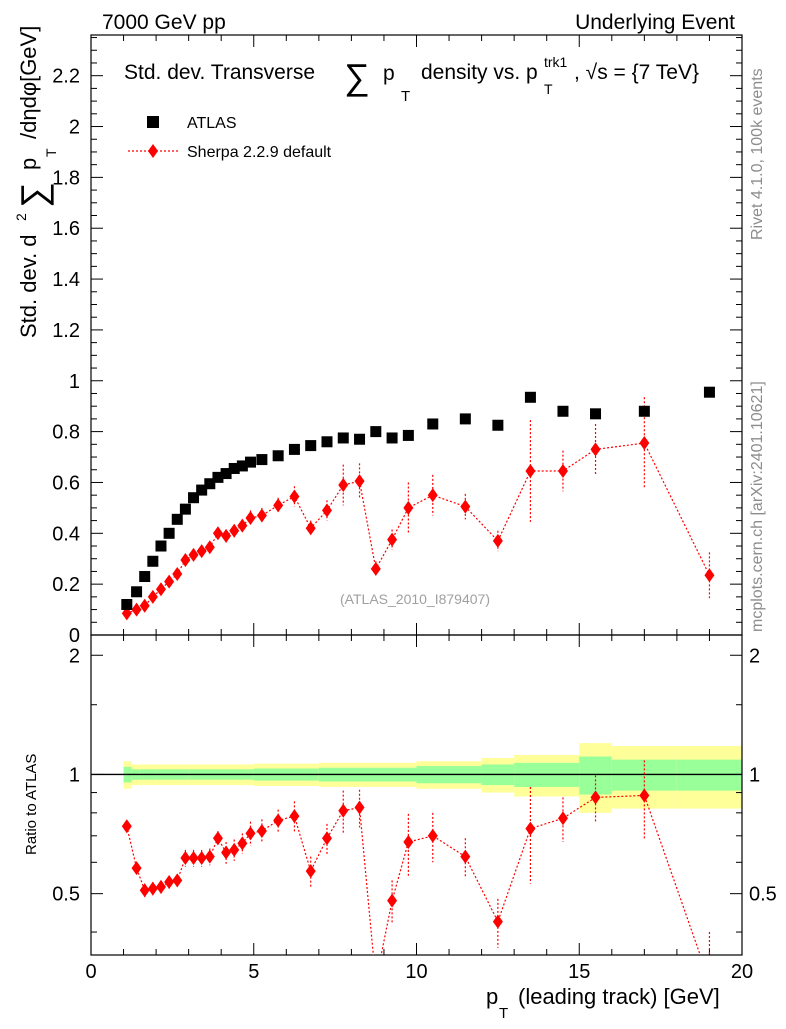 This screenshot has width=786, height=1029. What do you see at coordinates (389, 73) in the screenshot?
I see `title-p: p` at bounding box center [389, 73].